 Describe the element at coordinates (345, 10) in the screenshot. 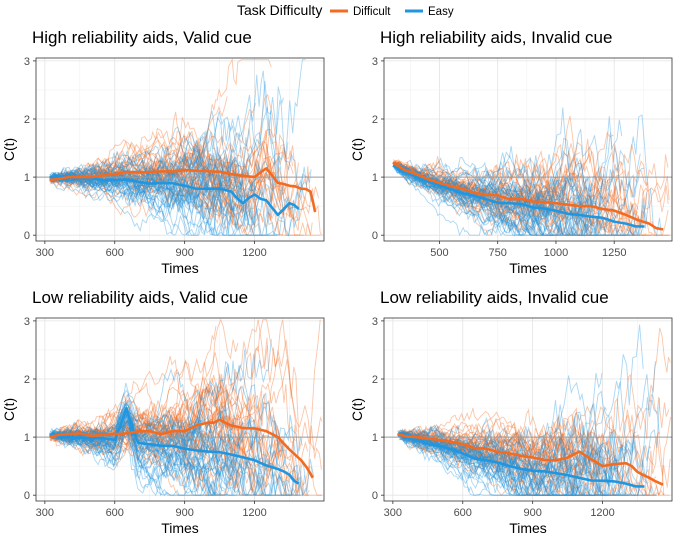

I see `legend: Task Difficulty Difficult Easy` at that location.